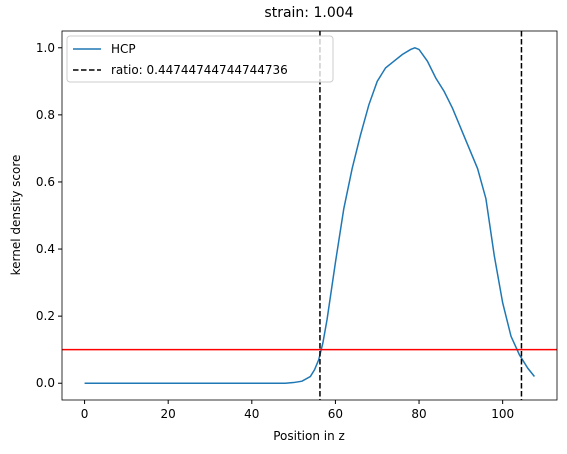 Image resolution: width=567 pixels, height=454 pixels. What do you see at coordinates (335, 414) in the screenshot?
I see `x-tick-label: 60` at bounding box center [335, 414].